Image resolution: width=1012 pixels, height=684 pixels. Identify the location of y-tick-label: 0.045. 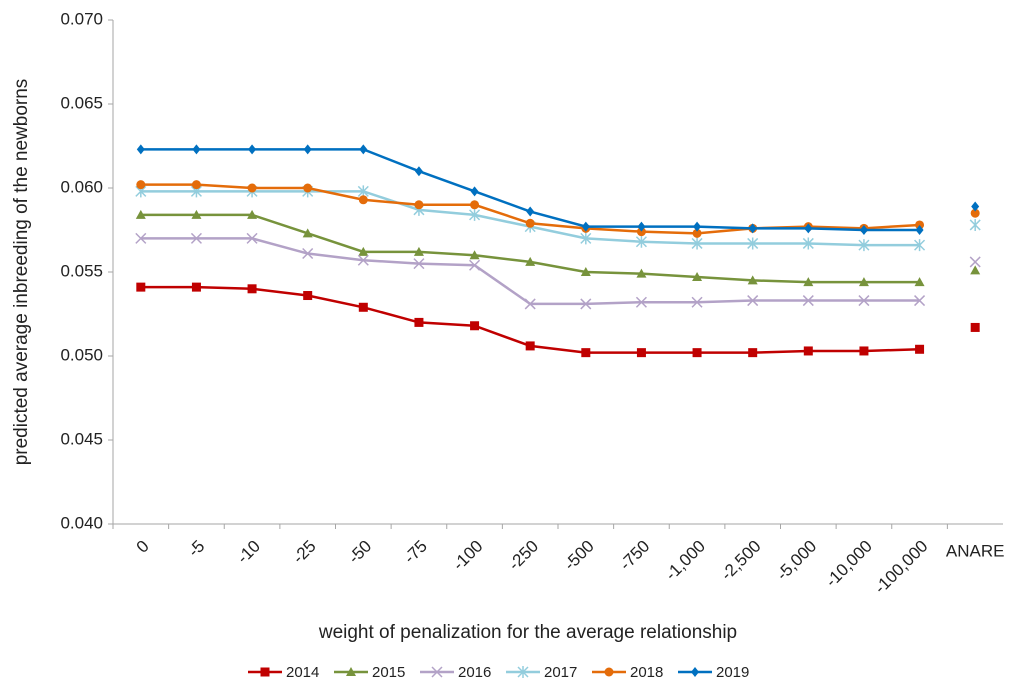
(81, 438).